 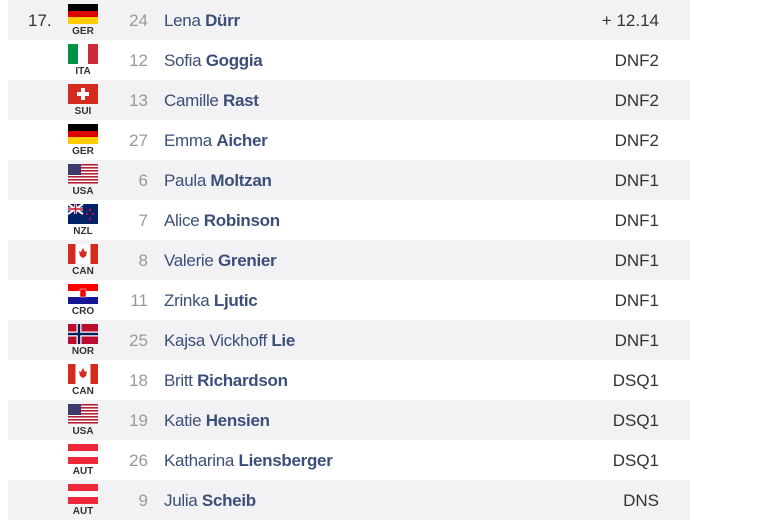 I want to click on athlete-name: Camille Rast, so click(x=211, y=101).